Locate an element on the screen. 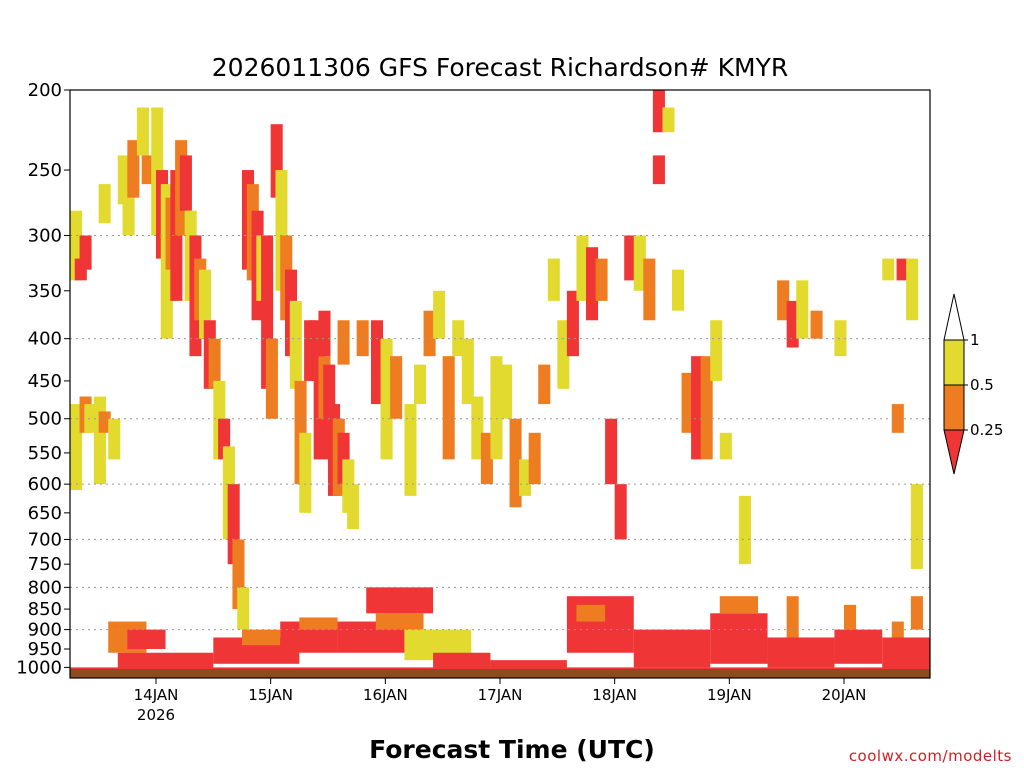 The width and height of the screenshot is (1024, 768). y-tick-label: 800 is located at coordinates (45, 587).